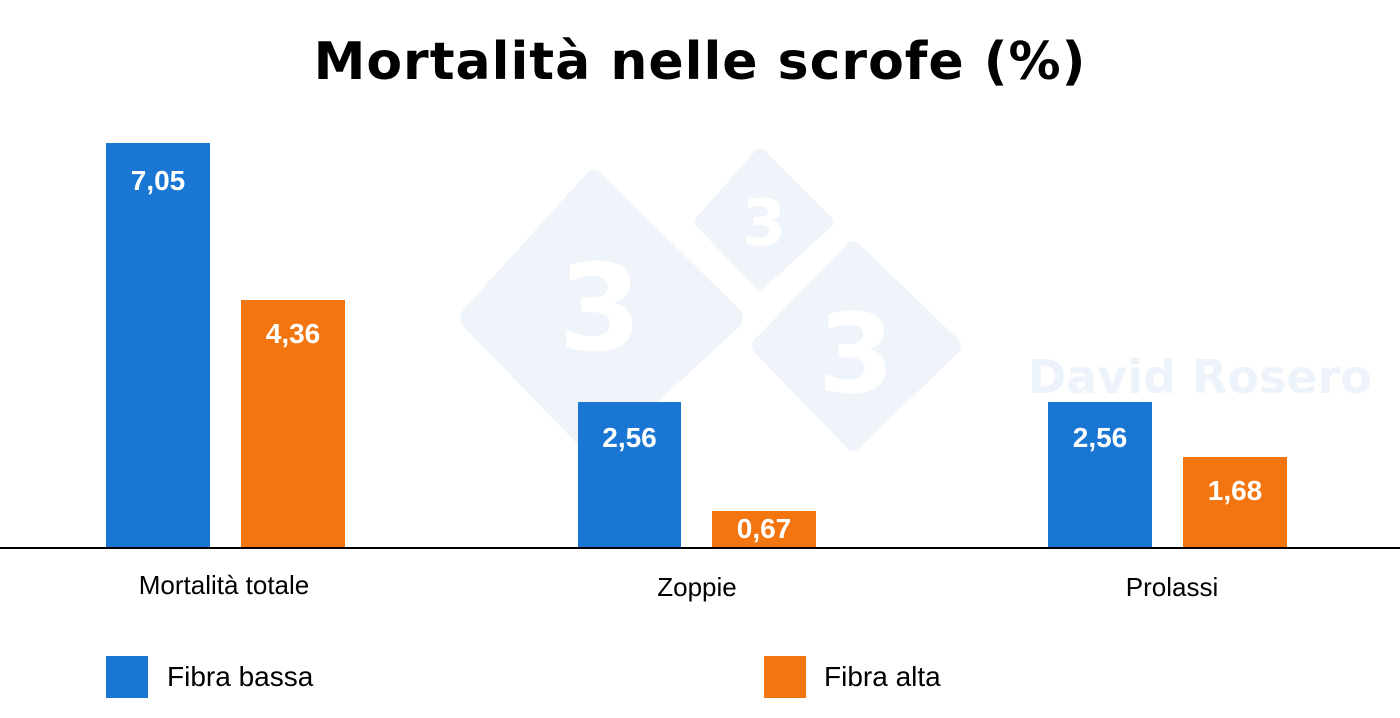  I want to click on watermark-text: David Rosero, so click(1200, 377).